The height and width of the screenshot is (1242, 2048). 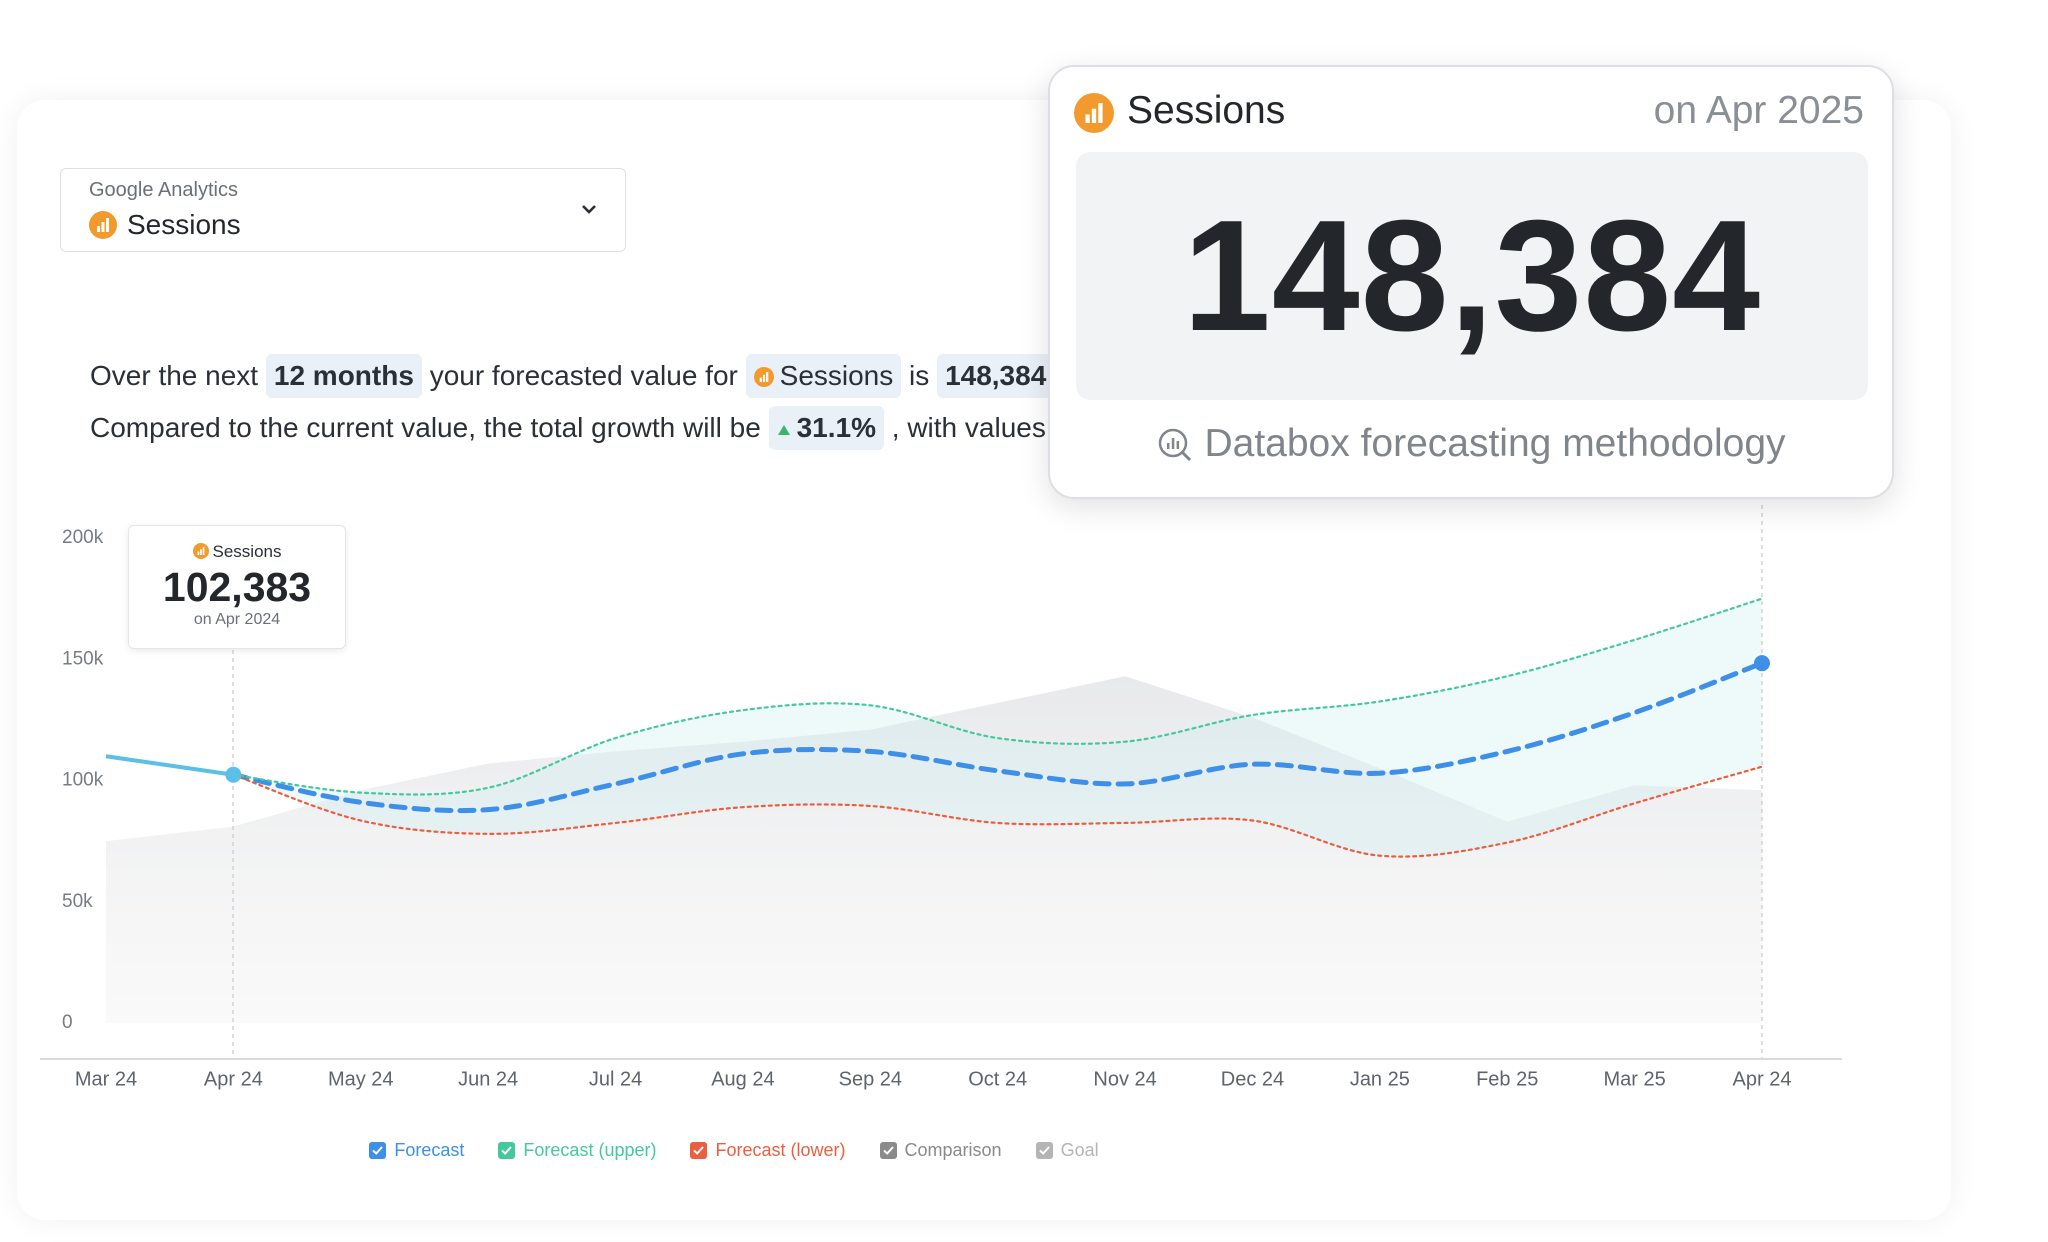 What do you see at coordinates (1079, 1150) in the screenshot?
I see `legend-label: Goal` at bounding box center [1079, 1150].